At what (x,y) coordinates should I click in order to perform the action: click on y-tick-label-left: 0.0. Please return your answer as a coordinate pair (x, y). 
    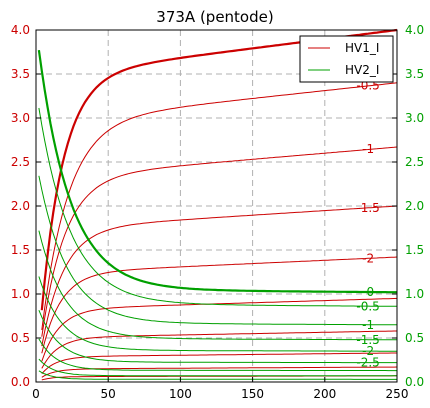
    Looking at the image, I should click on (20, 382).